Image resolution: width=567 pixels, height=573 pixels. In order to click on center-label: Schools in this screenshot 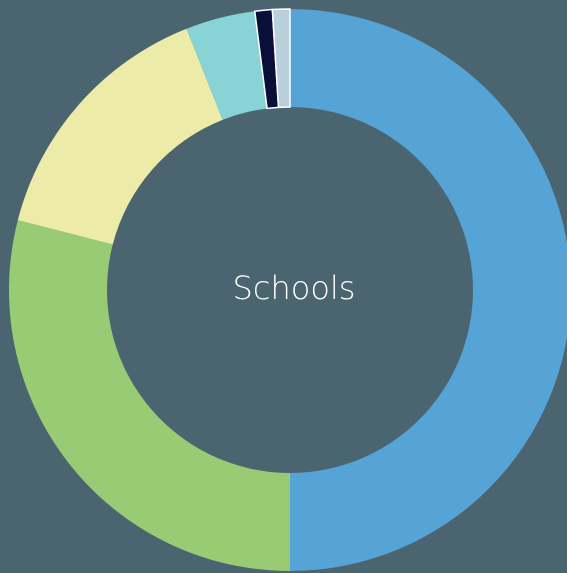, I will do `click(294, 288)`.